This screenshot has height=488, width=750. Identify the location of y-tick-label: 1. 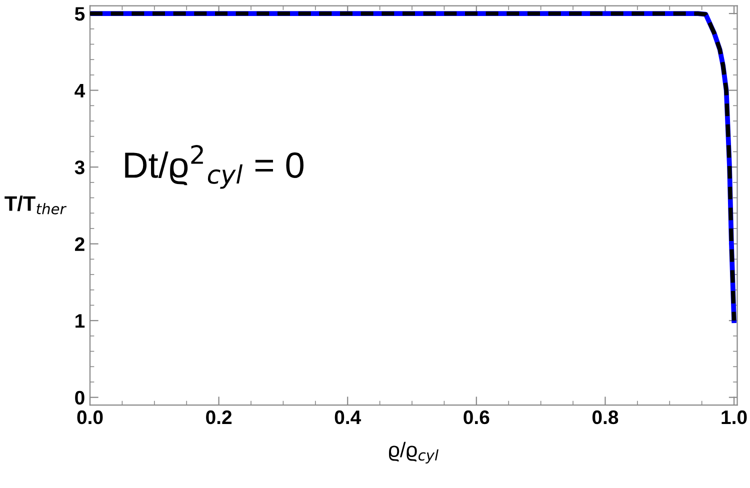
(80, 321).